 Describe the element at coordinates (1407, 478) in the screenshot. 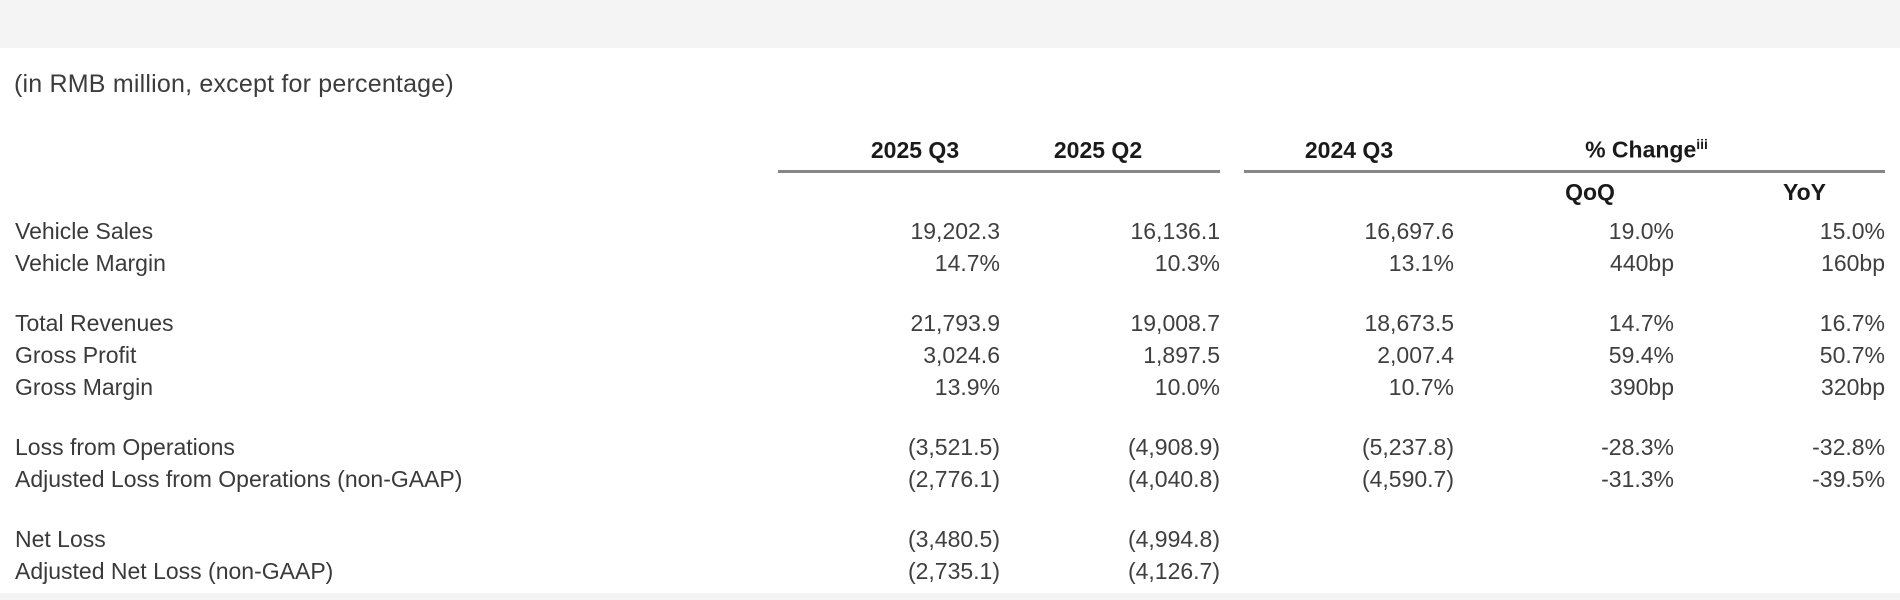

I see `cell-2024-q3: (4,590.7)` at that location.